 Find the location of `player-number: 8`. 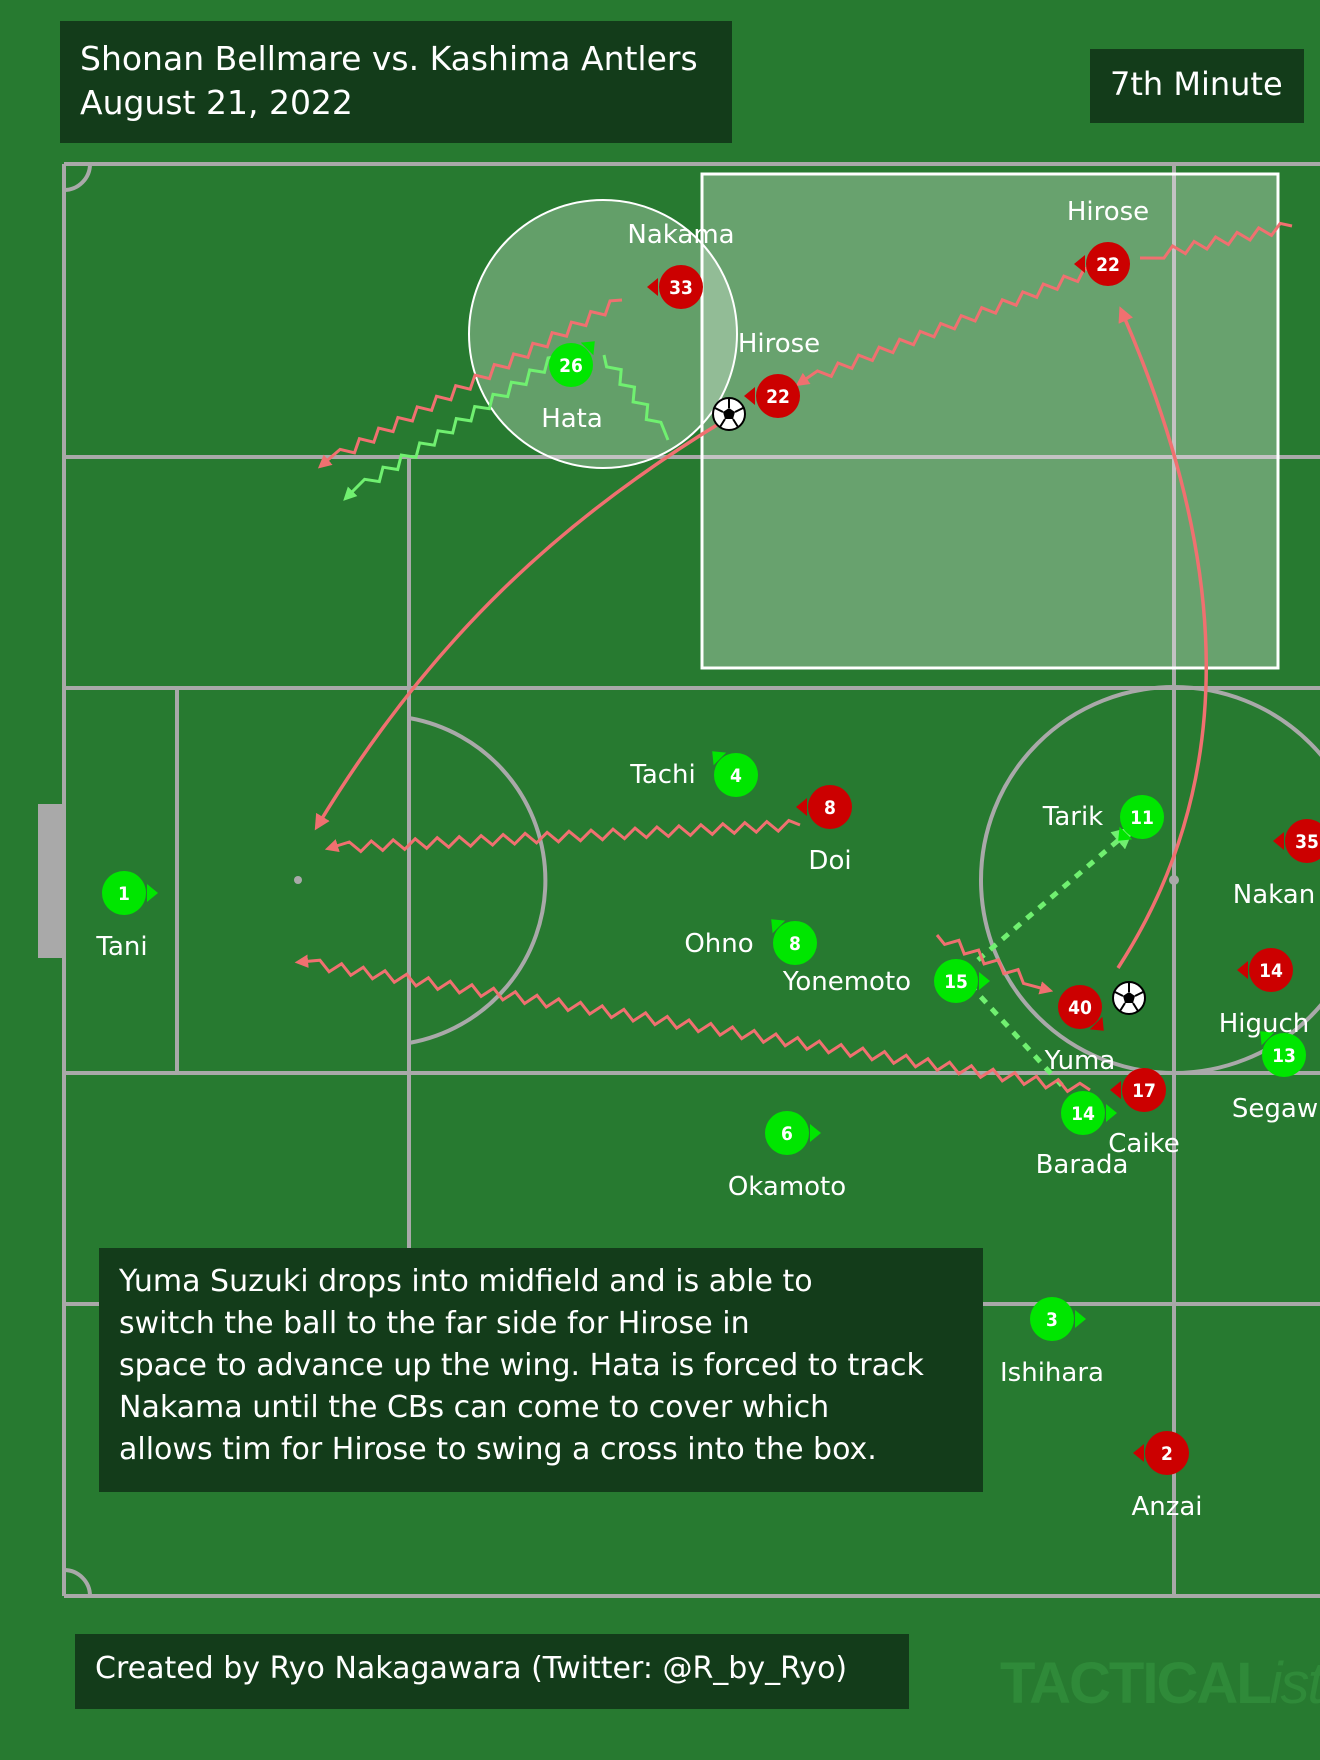

player-number: 8 is located at coordinates (795, 944).